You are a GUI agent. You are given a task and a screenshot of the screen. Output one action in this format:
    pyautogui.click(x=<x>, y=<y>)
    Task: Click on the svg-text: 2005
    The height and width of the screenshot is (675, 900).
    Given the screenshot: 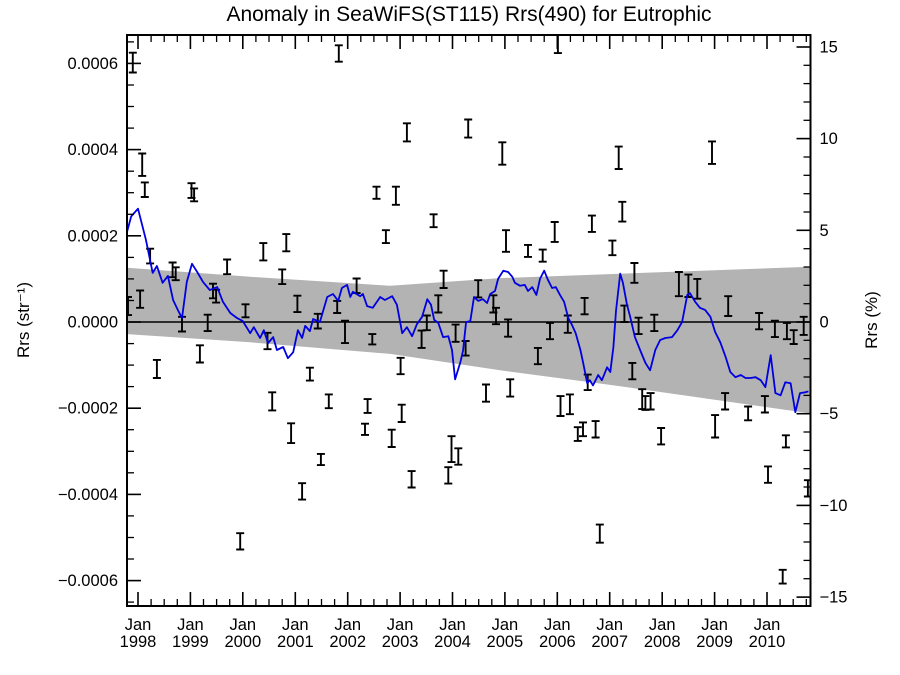 What is the action you would take?
    pyautogui.click(x=505, y=642)
    